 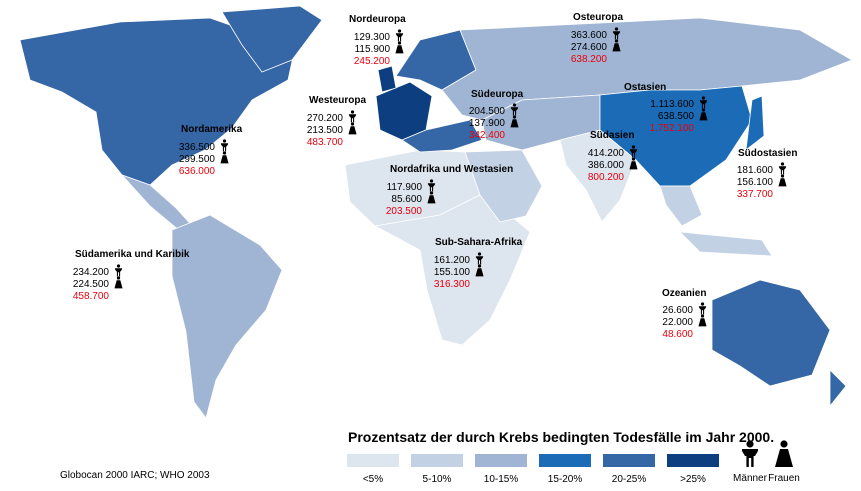 I want to click on men-count: 336.500, so click(x=197, y=147).